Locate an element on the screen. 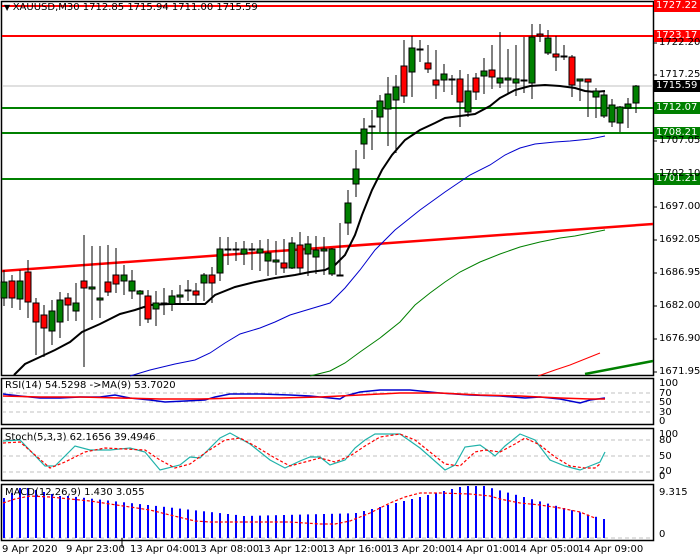 The width and height of the screenshot is (700, 560). collapse-triangle-icon: ▼ is located at coordinates (8, 7).